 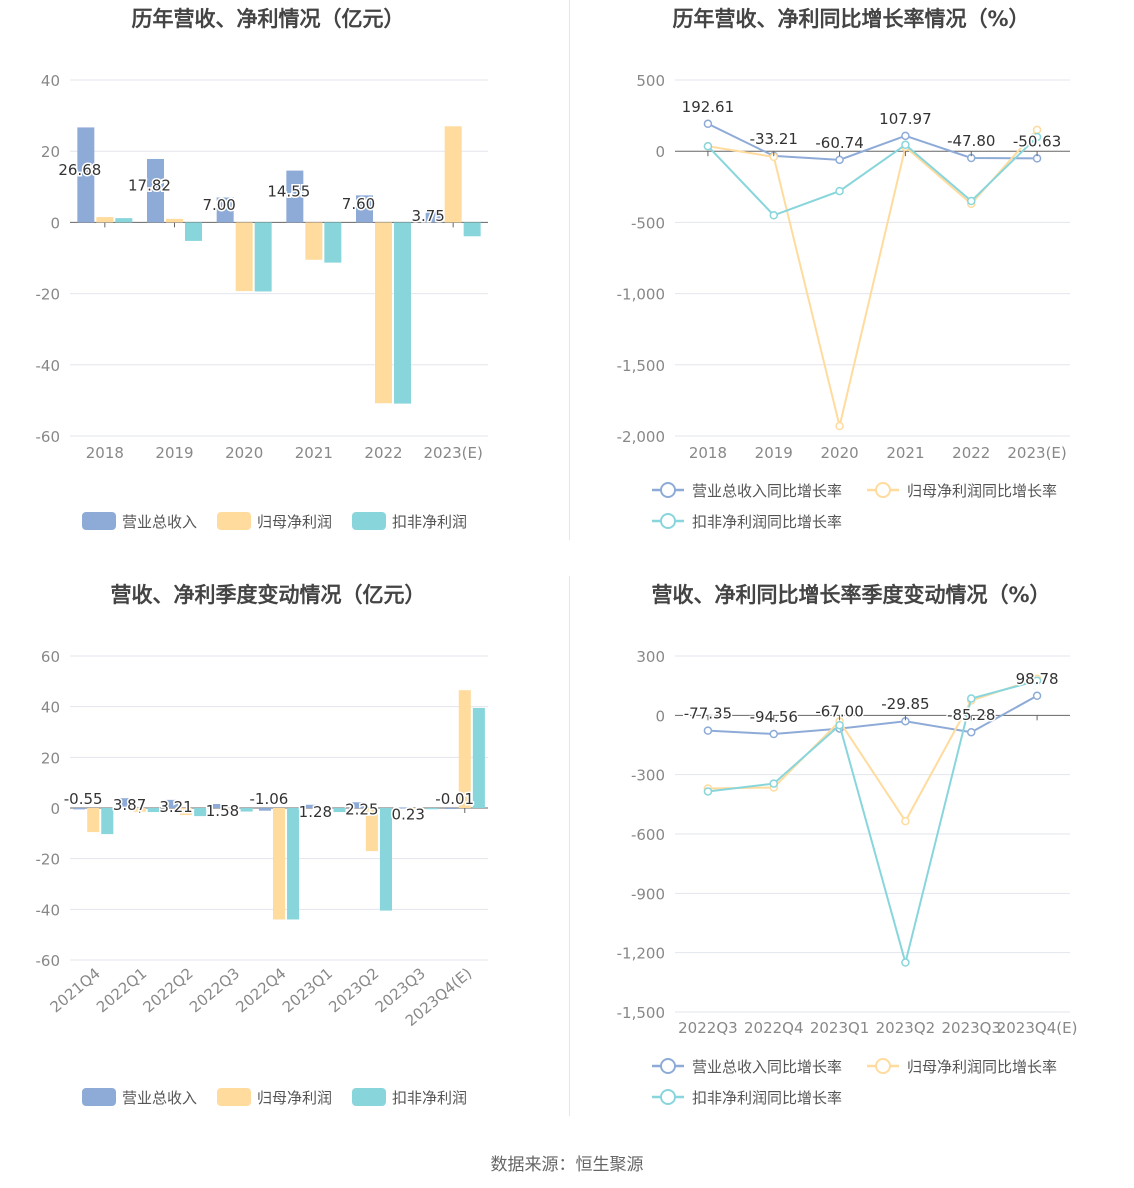 What do you see at coordinates (383, 453) in the screenshot?
I see `x-tick-label: 2022` at bounding box center [383, 453].